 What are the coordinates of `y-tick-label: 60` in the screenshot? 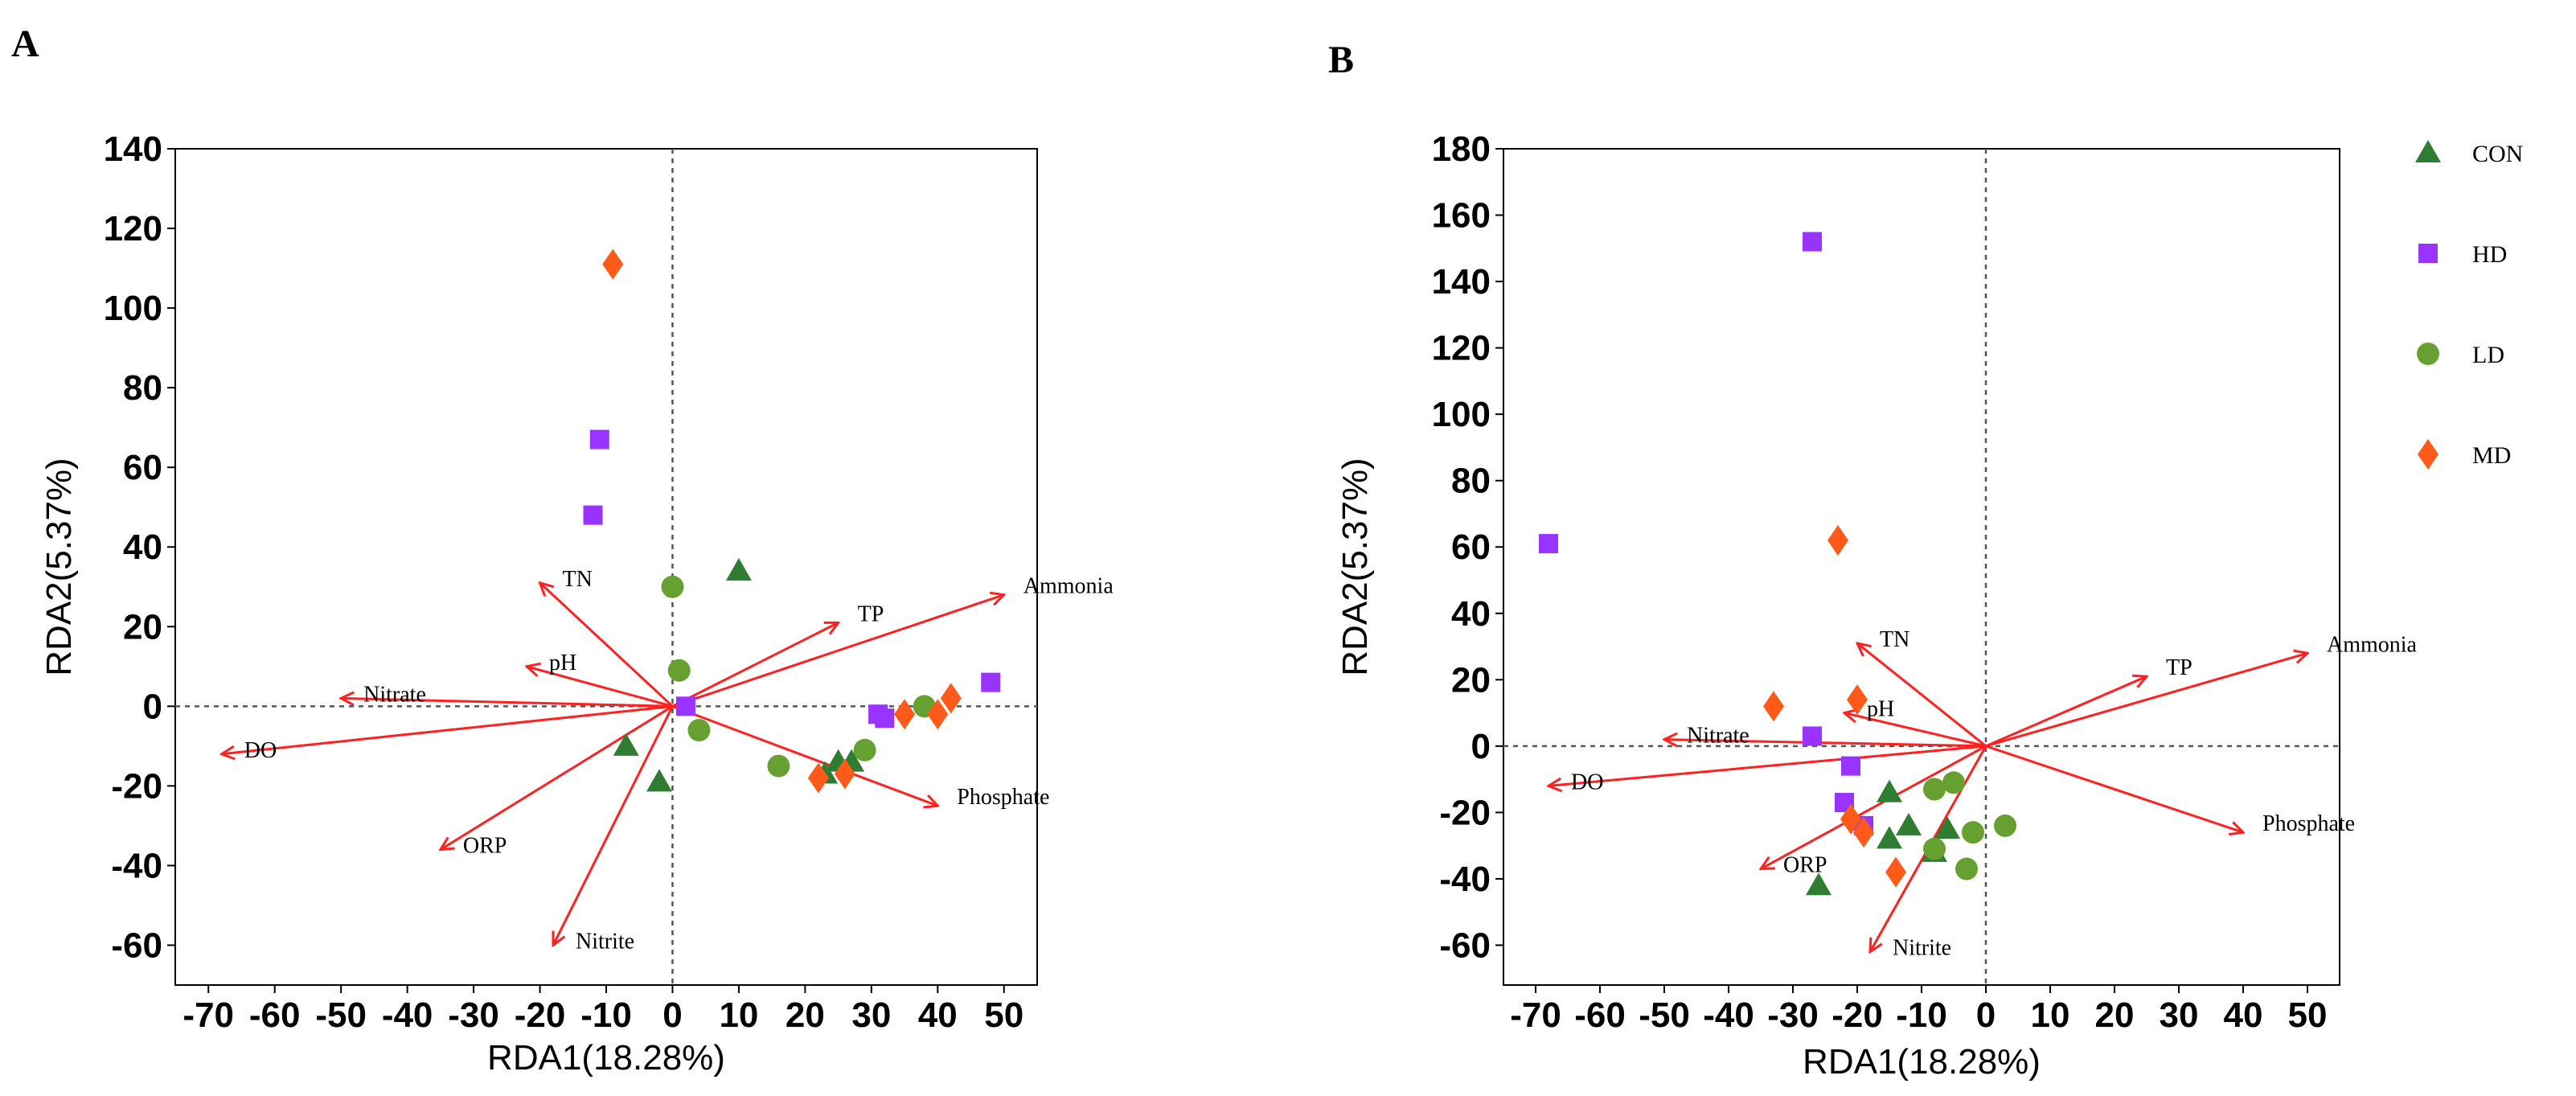 It's located at (142, 467).